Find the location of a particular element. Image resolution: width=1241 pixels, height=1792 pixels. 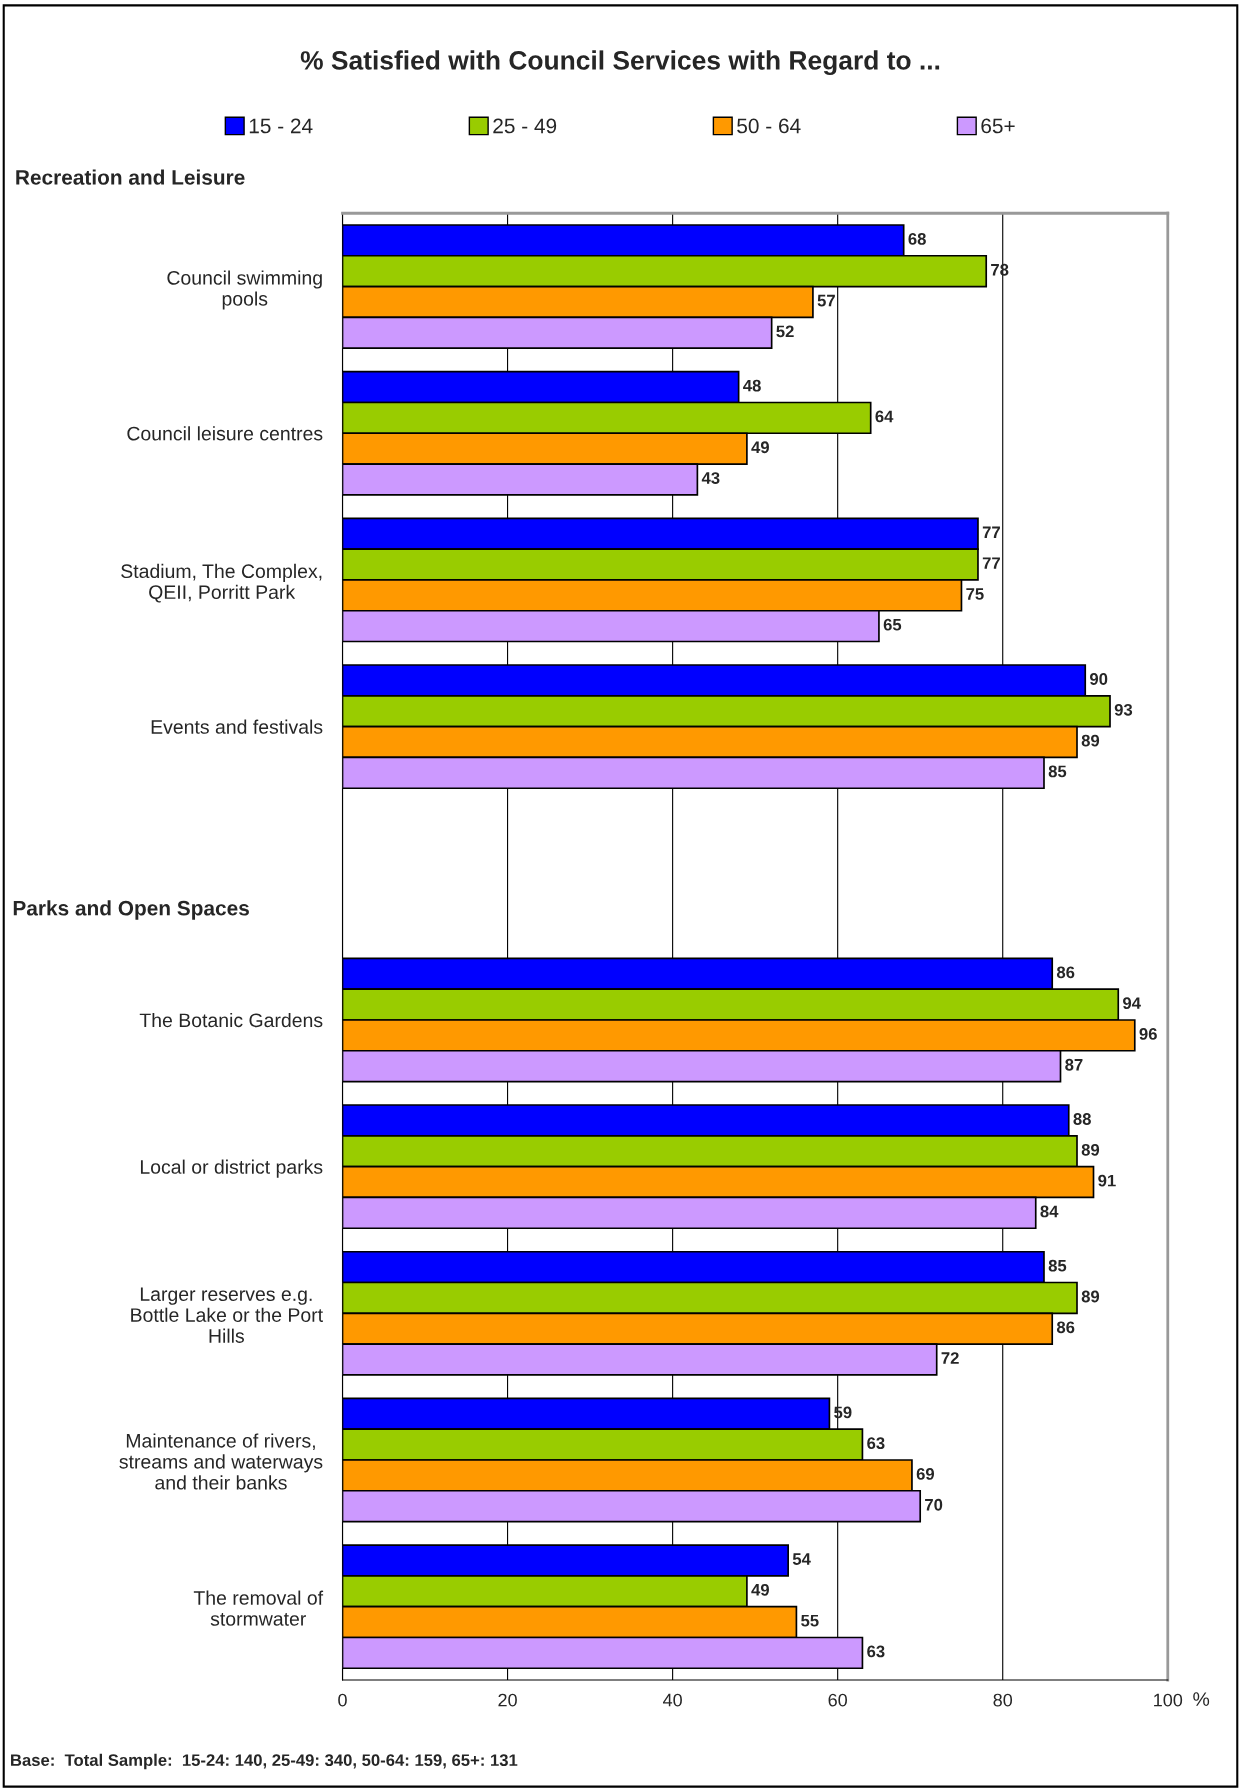

x-tick-label: 100 is located at coordinates (1168, 1700).